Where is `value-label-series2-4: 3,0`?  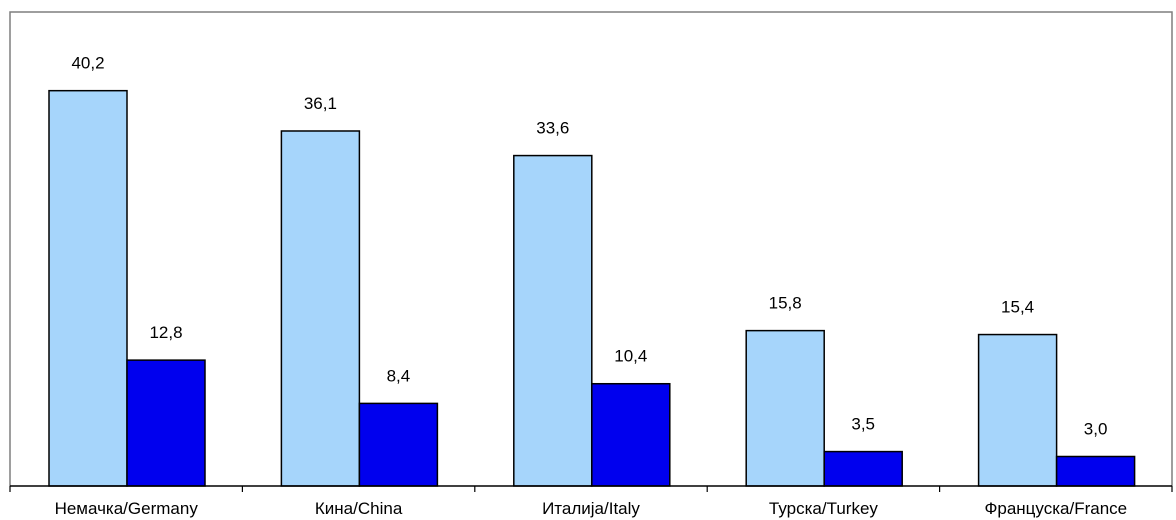
value-label-series2-4: 3,0 is located at coordinates (1096, 428).